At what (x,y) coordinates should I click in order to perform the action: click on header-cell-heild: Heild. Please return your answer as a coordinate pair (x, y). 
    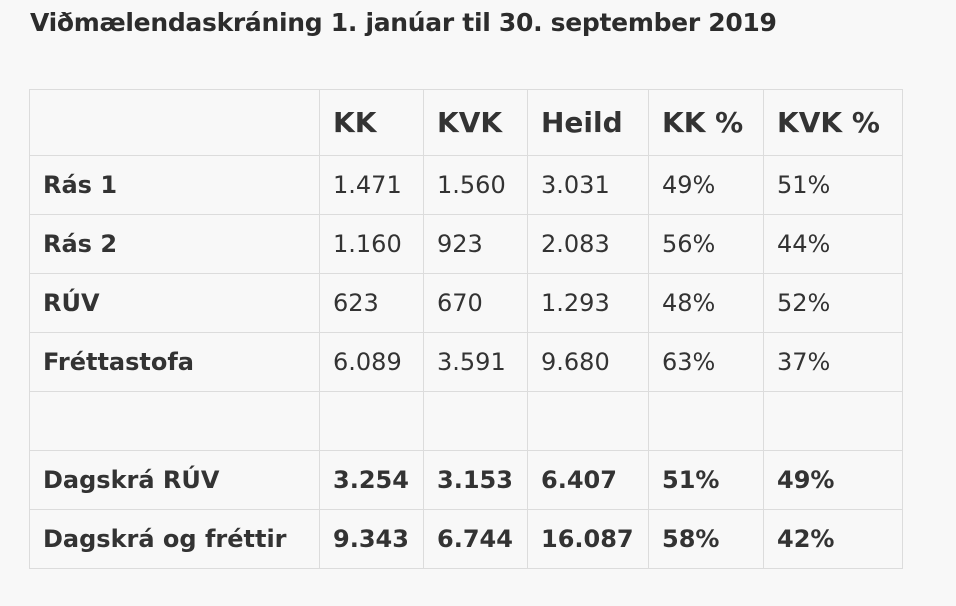
    Looking at the image, I should click on (588, 122).